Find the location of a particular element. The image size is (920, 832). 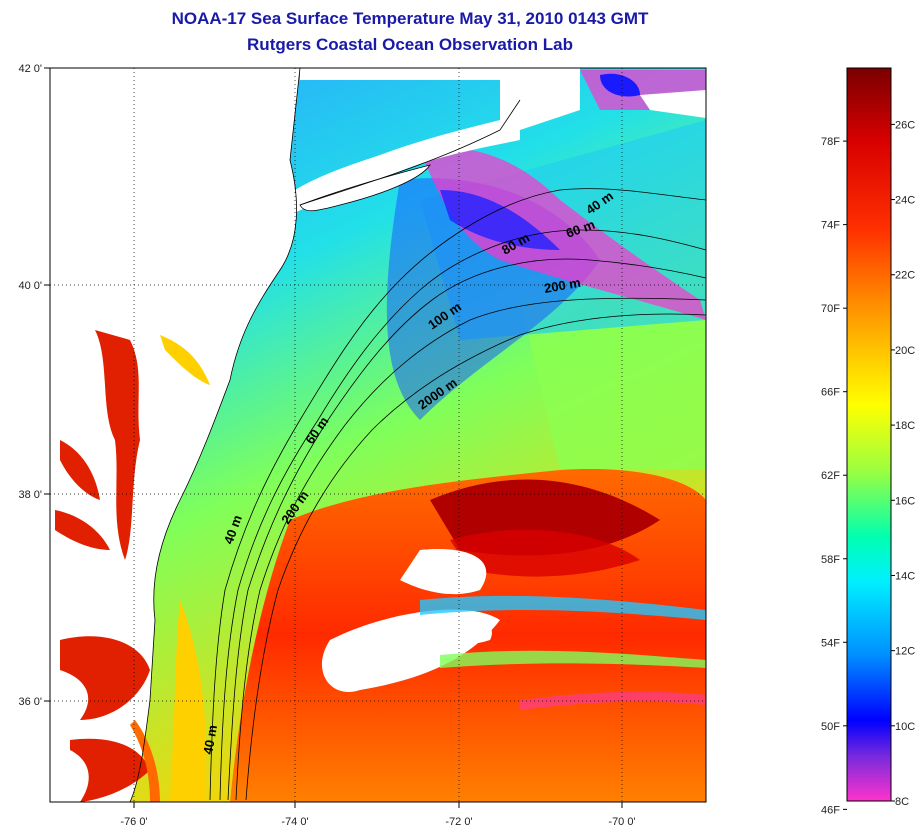

colorbar-f-label: 50F is located at coordinates (830, 727).